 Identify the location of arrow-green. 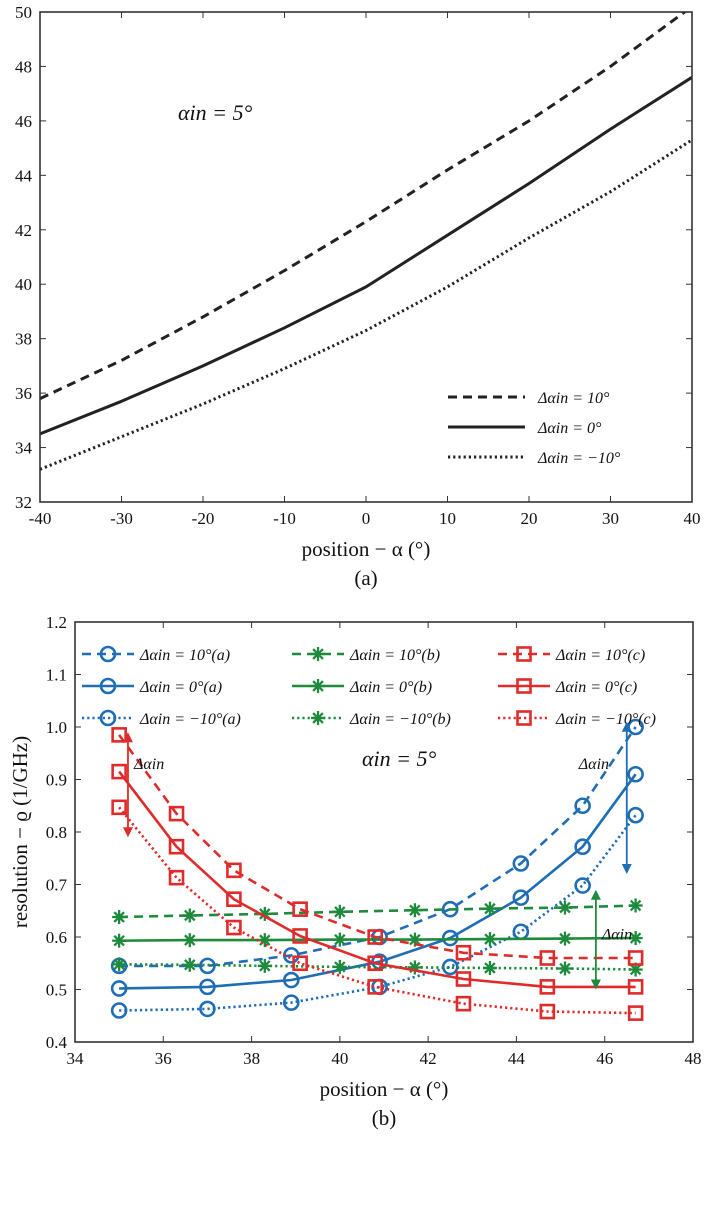
(595, 939).